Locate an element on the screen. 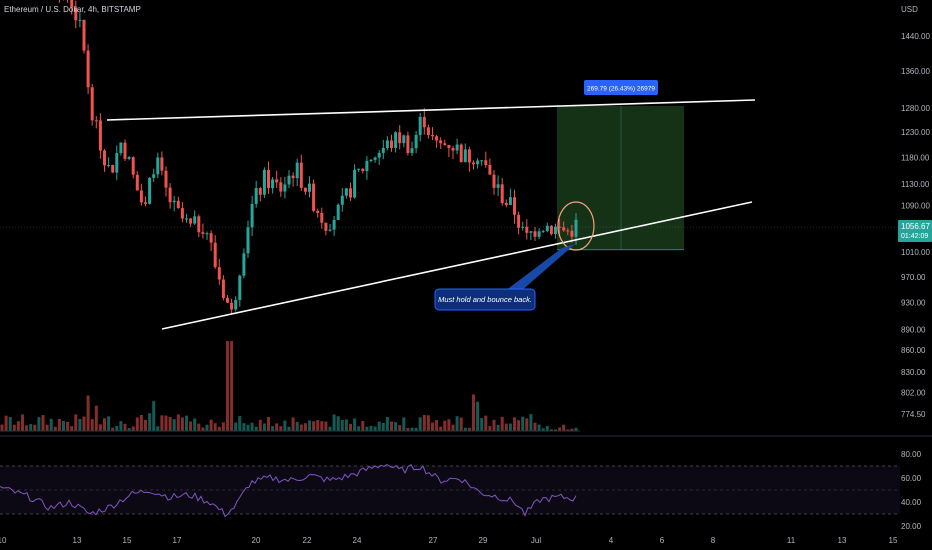  time-axis: 10 13 15 17 20 22 24 27 29 Jul 4 6 8 11 13 15 is located at coordinates (449, 540).